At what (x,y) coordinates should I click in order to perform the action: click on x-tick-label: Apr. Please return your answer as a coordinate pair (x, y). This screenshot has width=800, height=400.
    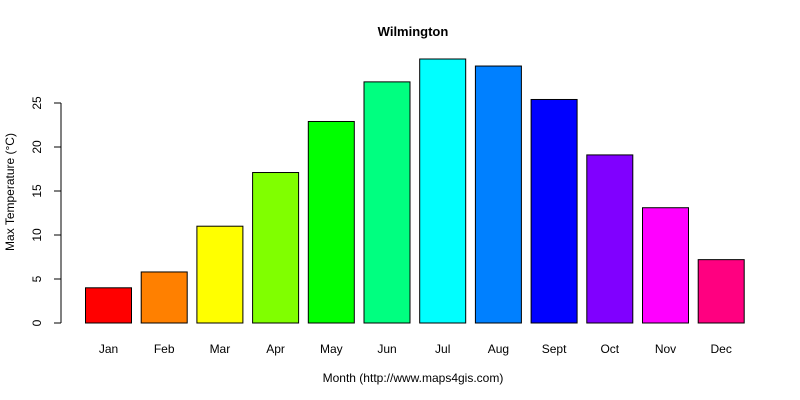
    Looking at the image, I should click on (275, 349).